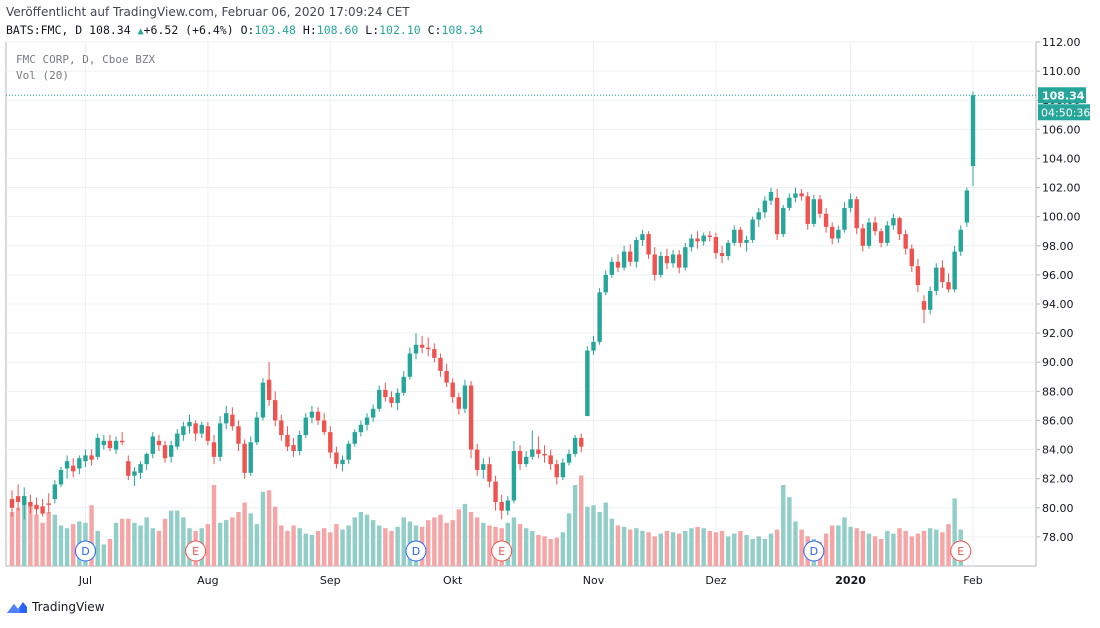 The height and width of the screenshot is (628, 1100). What do you see at coordinates (462, 30) in the screenshot?
I see `close-value: 108.34` at bounding box center [462, 30].